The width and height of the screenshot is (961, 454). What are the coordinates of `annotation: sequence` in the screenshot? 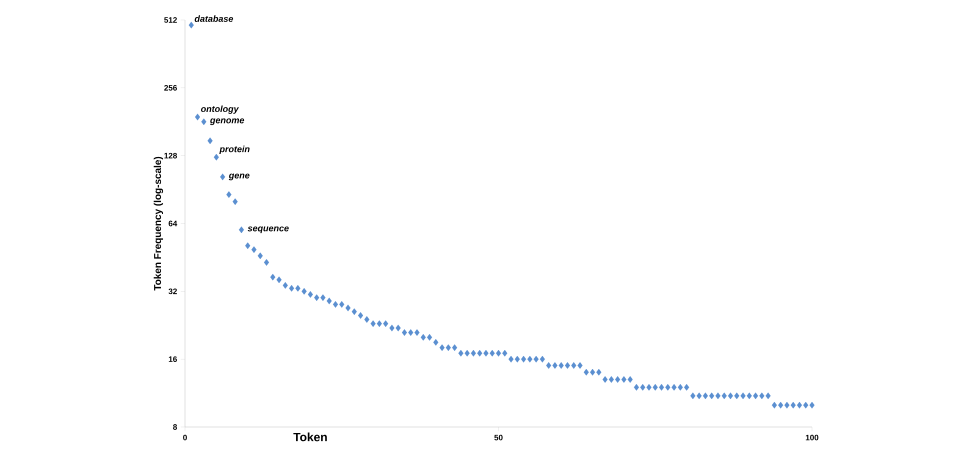 It's located at (268, 230).